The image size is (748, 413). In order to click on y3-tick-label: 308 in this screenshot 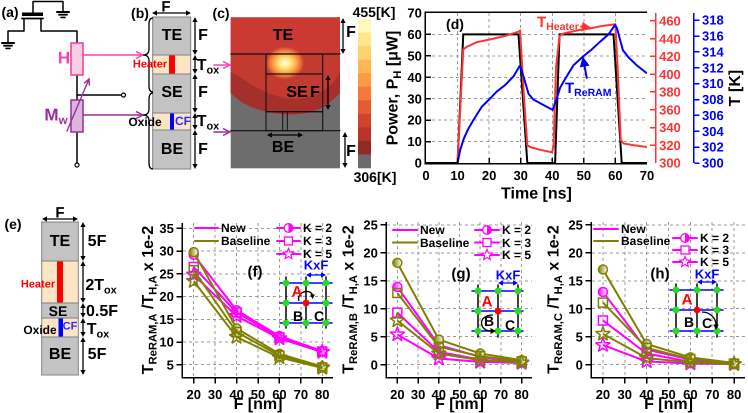, I will do `click(713, 100)`.